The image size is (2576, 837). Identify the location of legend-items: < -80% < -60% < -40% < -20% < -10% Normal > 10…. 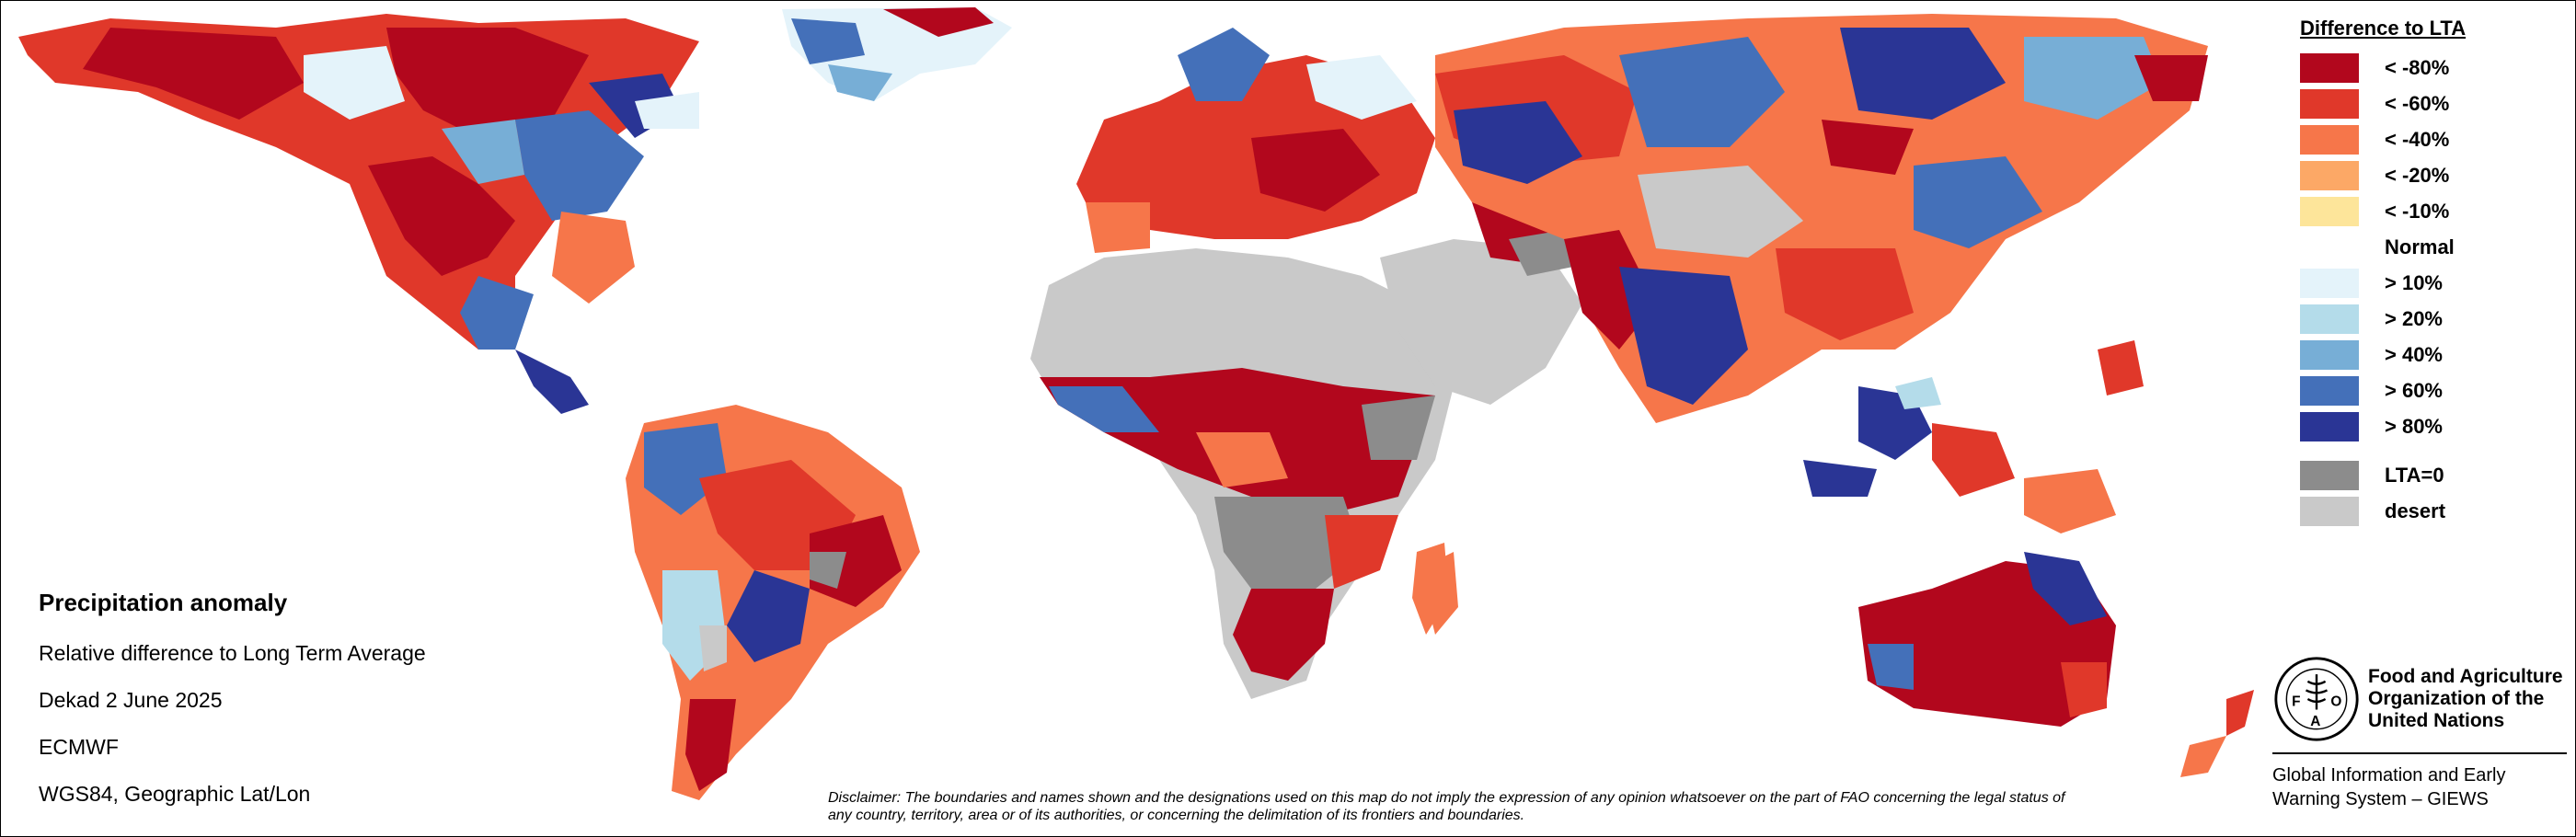
(2433, 247).